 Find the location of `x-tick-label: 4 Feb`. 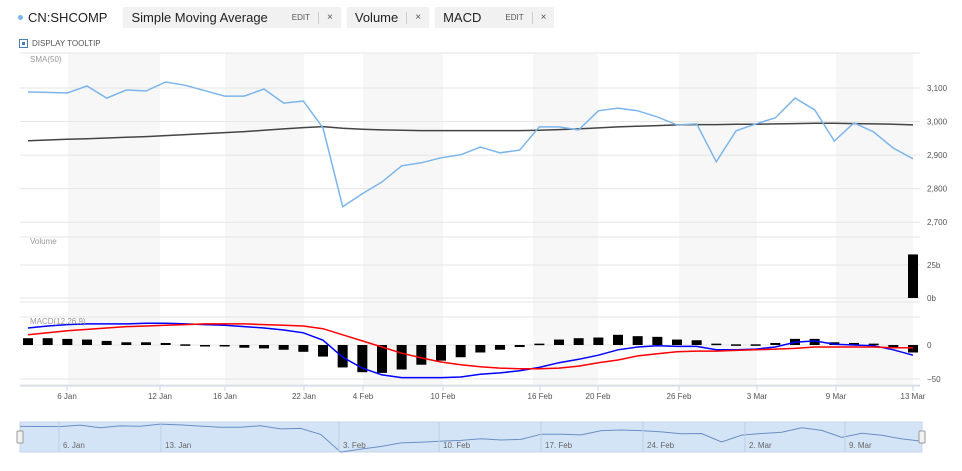

x-tick-label: 4 Feb is located at coordinates (363, 396).